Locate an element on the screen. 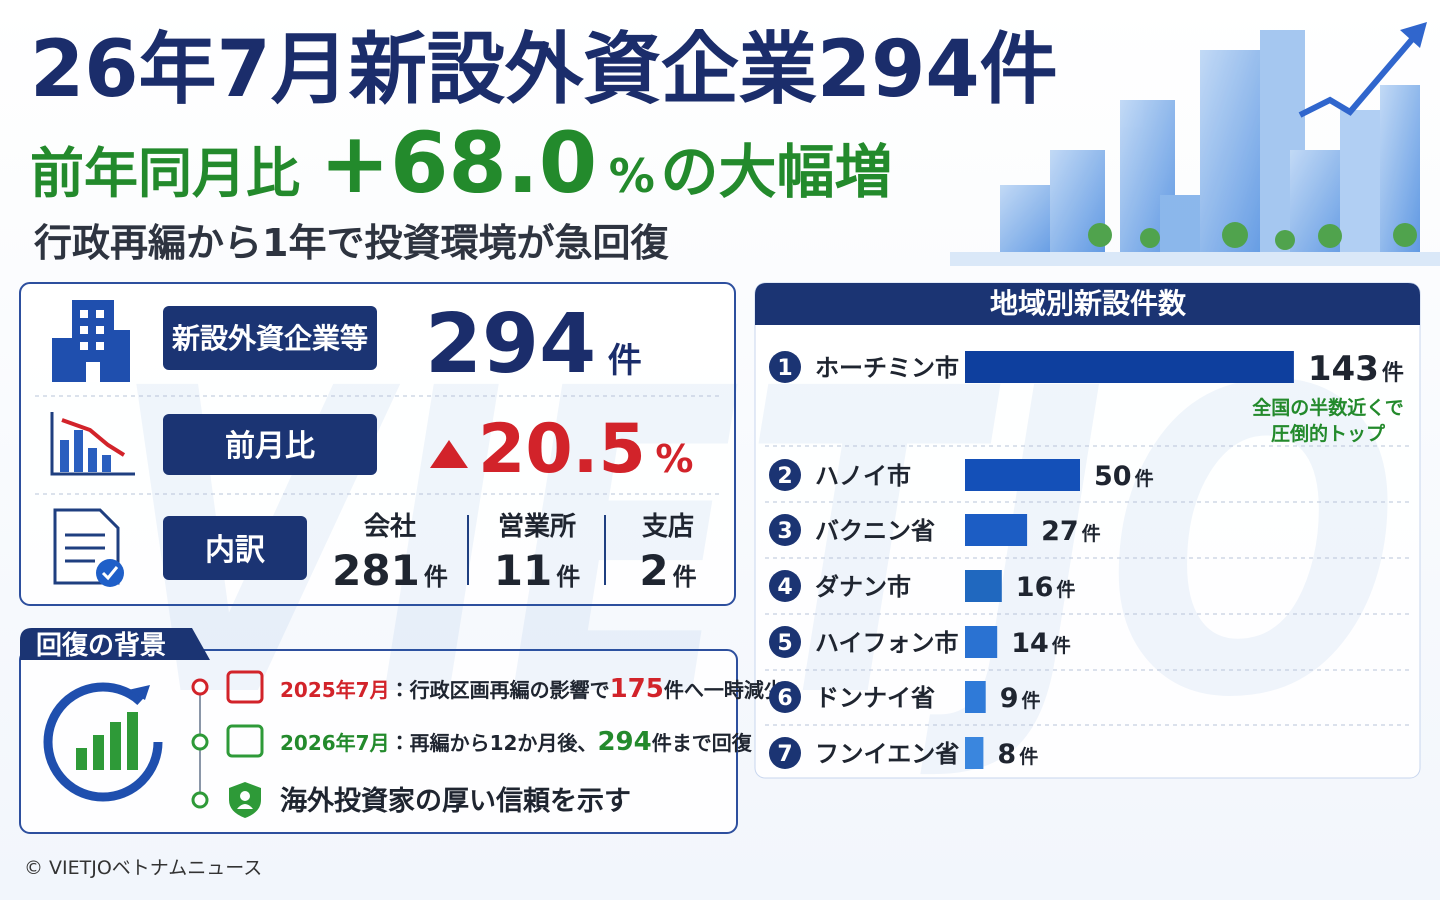 The height and width of the screenshot is (900, 1440). document-icon is located at coordinates (88, 547).